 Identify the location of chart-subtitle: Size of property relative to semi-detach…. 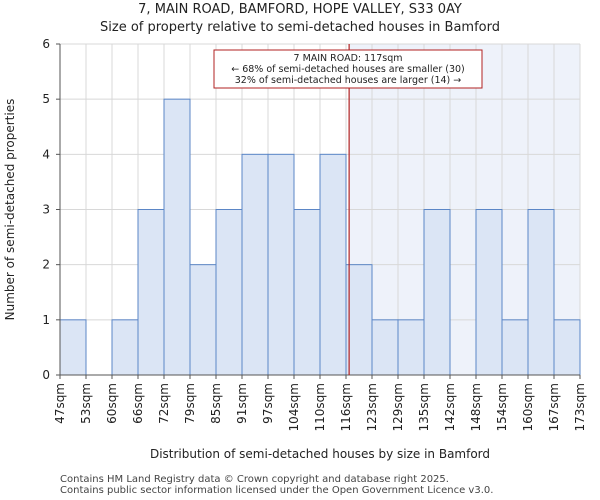
(300, 27).